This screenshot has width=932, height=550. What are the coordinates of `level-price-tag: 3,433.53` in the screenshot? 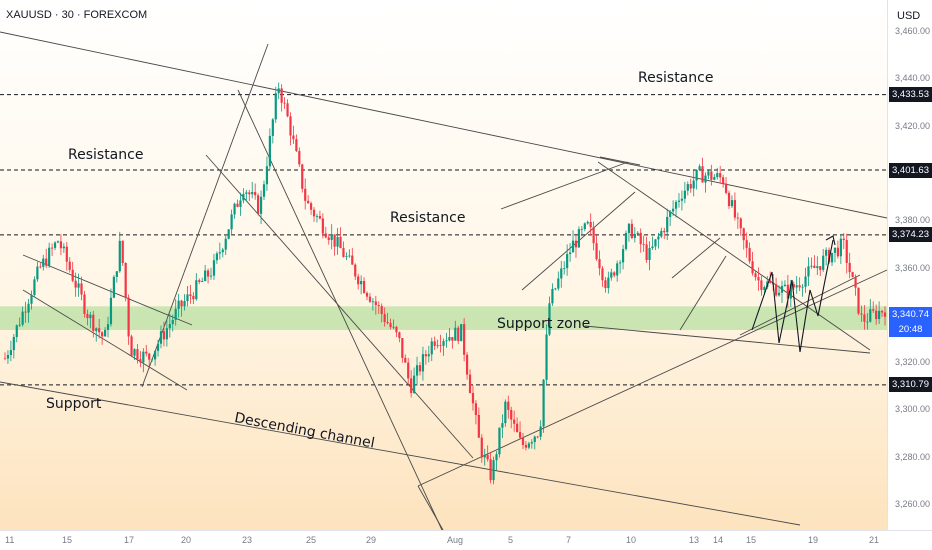 It's located at (910, 95).